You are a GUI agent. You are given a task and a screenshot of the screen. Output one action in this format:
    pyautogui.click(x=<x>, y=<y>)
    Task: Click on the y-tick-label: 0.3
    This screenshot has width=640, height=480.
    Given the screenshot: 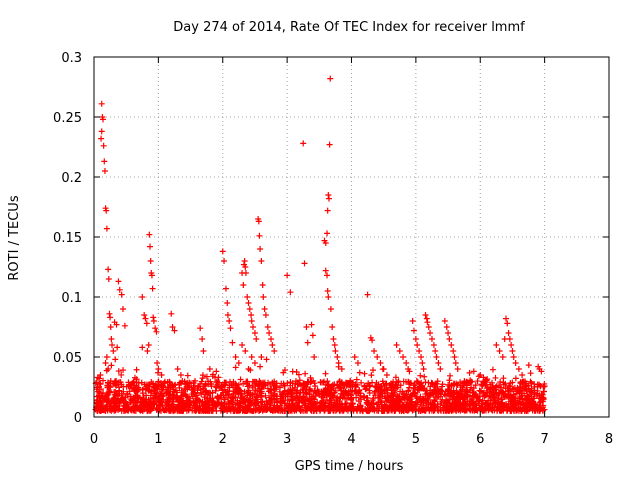 What is the action you would take?
    pyautogui.click(x=71, y=58)
    